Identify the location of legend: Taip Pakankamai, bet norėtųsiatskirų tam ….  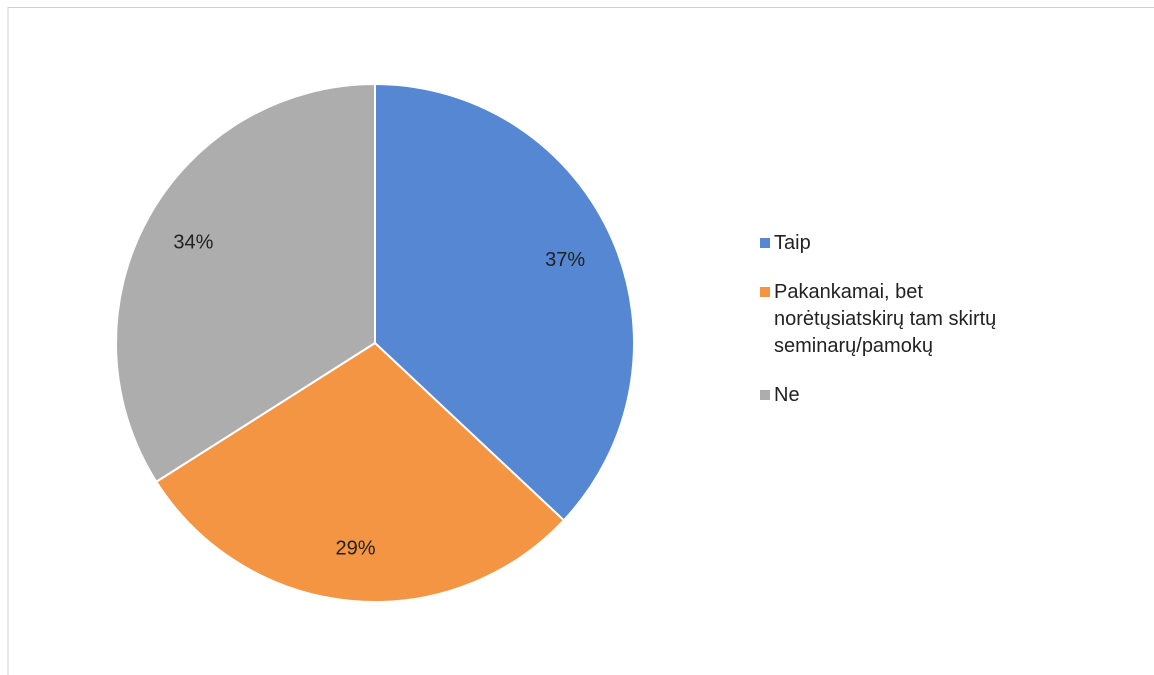
(905, 330).